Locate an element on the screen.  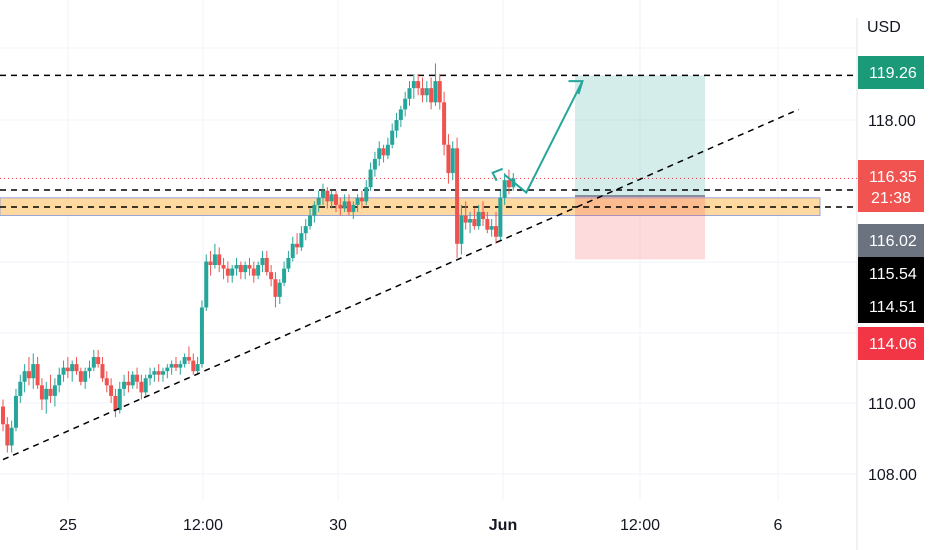
price-badge-label-2: 116.02 is located at coordinates (893, 241).